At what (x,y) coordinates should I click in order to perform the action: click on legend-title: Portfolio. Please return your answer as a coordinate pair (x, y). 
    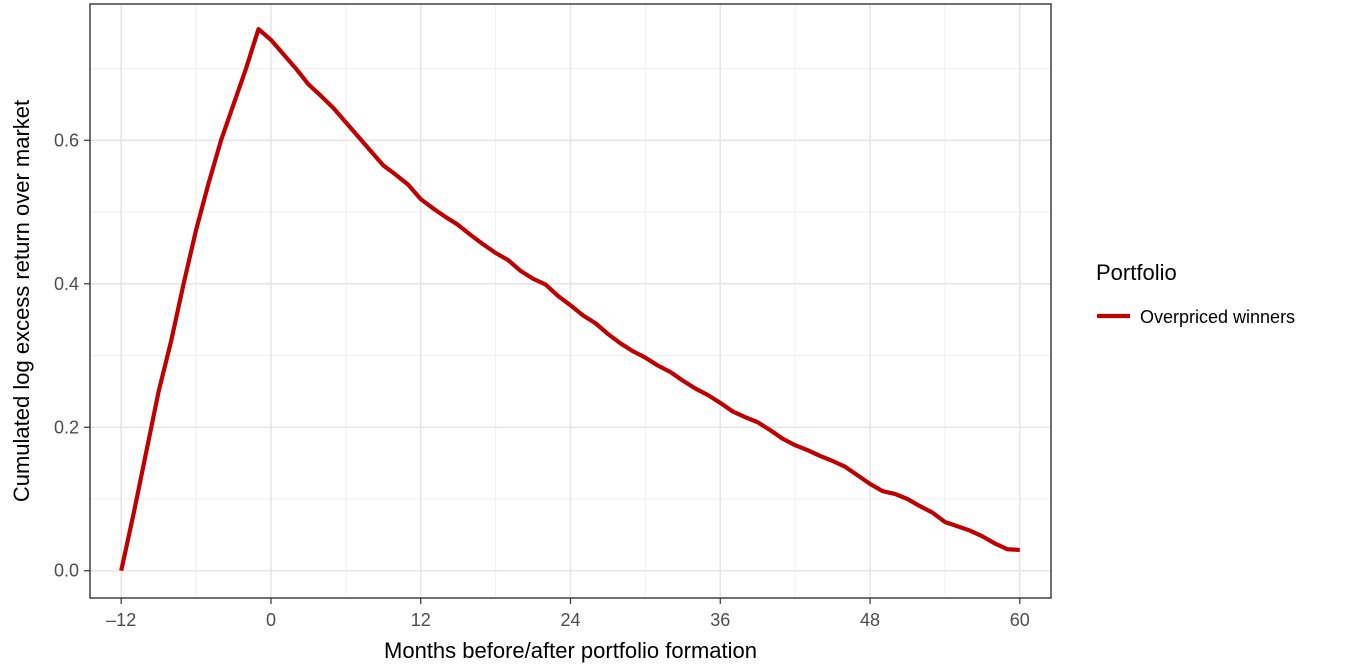
    Looking at the image, I should click on (1136, 272).